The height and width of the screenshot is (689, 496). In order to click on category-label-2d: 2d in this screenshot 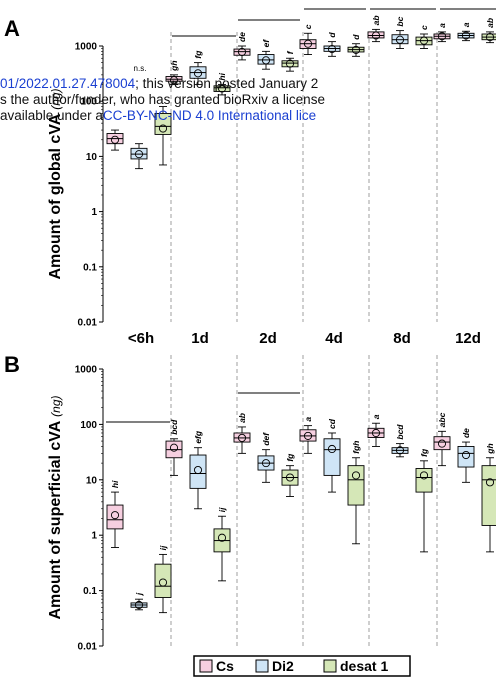, I will do `click(268, 338)`.